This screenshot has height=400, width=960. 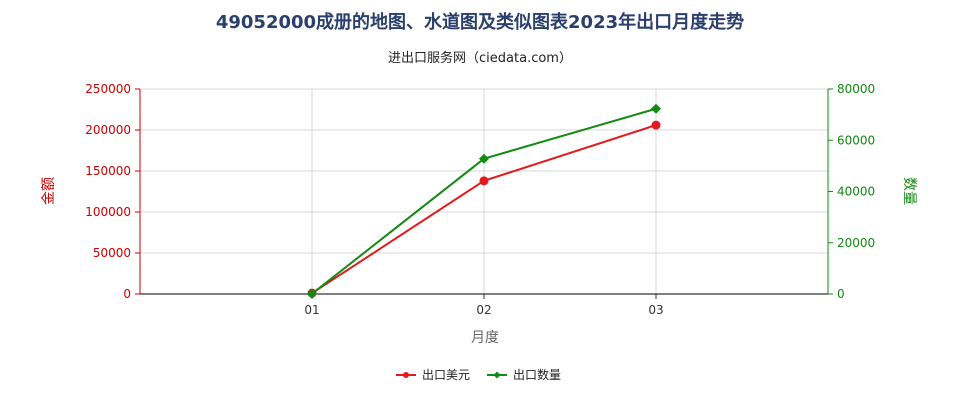 I want to click on x-tick-label: 03, so click(x=655, y=310).